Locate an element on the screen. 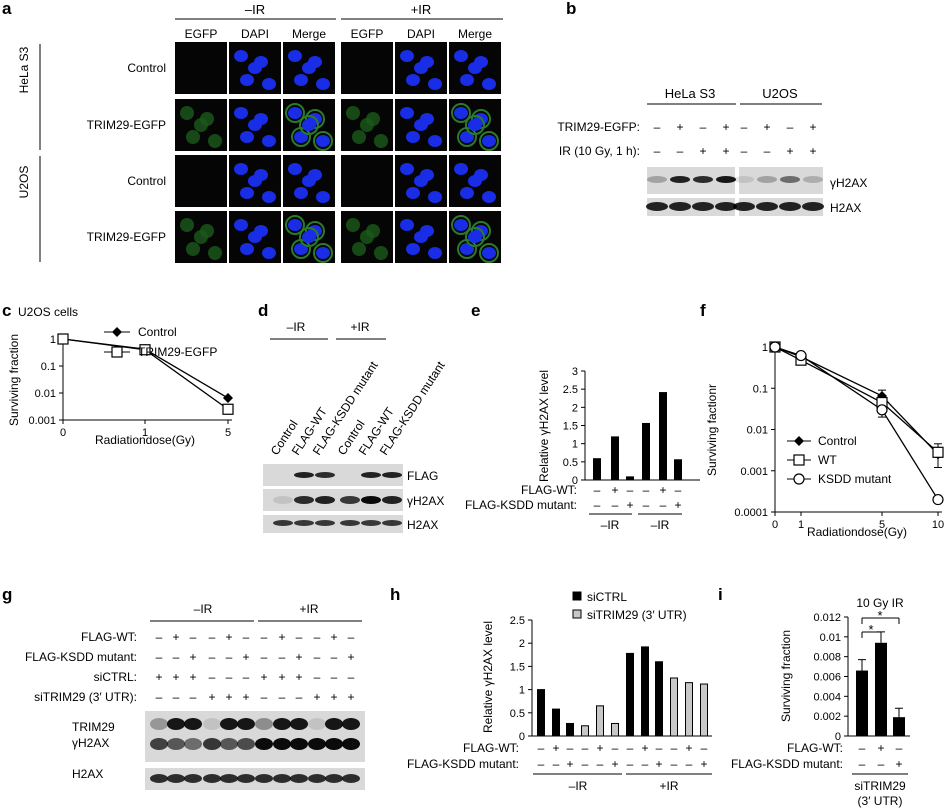 Image resolution: width=946 pixels, height=809 pixels. row-label: siTRIM29 (3′ UTR): is located at coordinates (85, 697).